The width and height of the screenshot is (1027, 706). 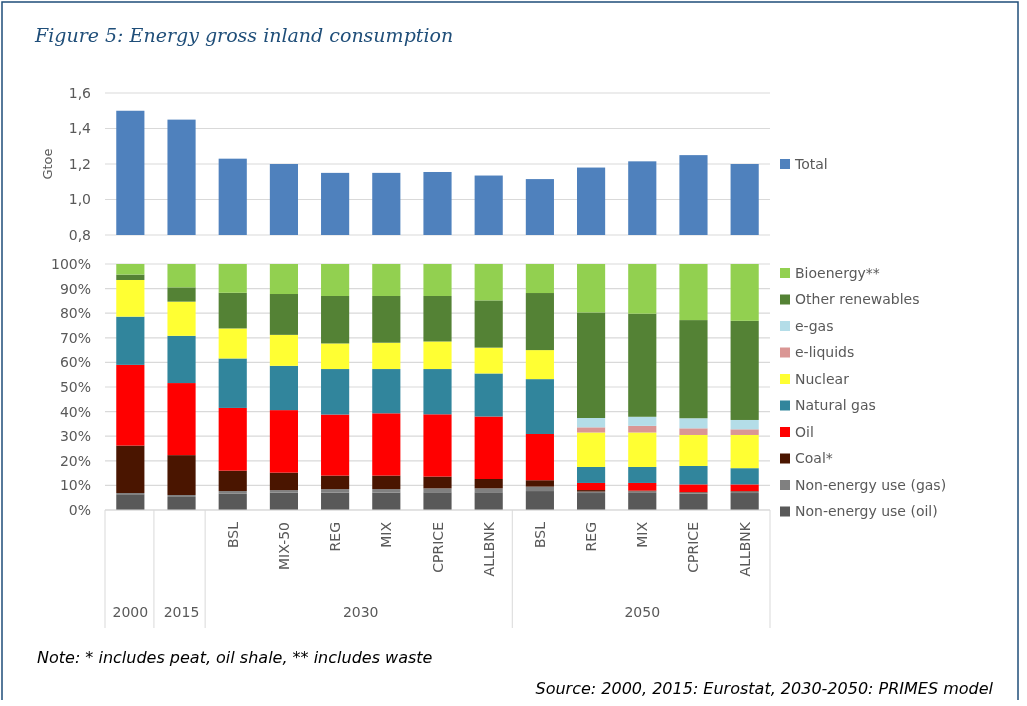 I want to click on y-tick-label: 80%, so click(x=75, y=313).